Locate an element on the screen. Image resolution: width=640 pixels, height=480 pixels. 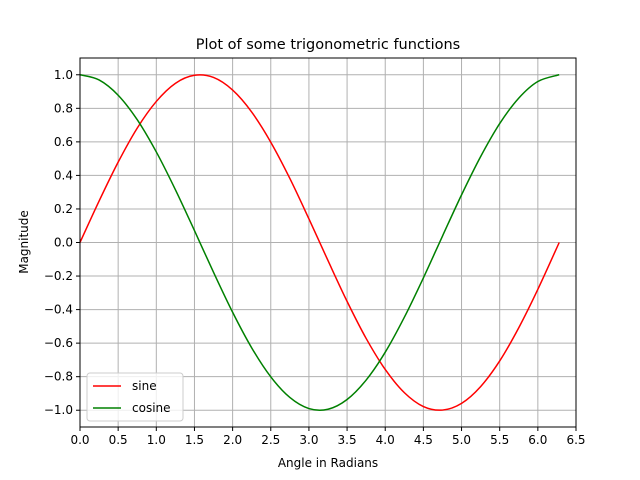
y-tick-label: 0.0 is located at coordinates (63, 243).